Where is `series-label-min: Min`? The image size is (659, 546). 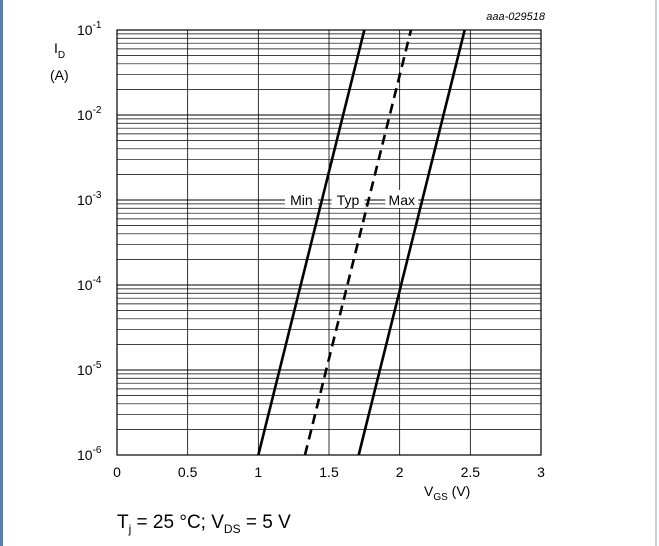
series-label-min: Min is located at coordinates (301, 200).